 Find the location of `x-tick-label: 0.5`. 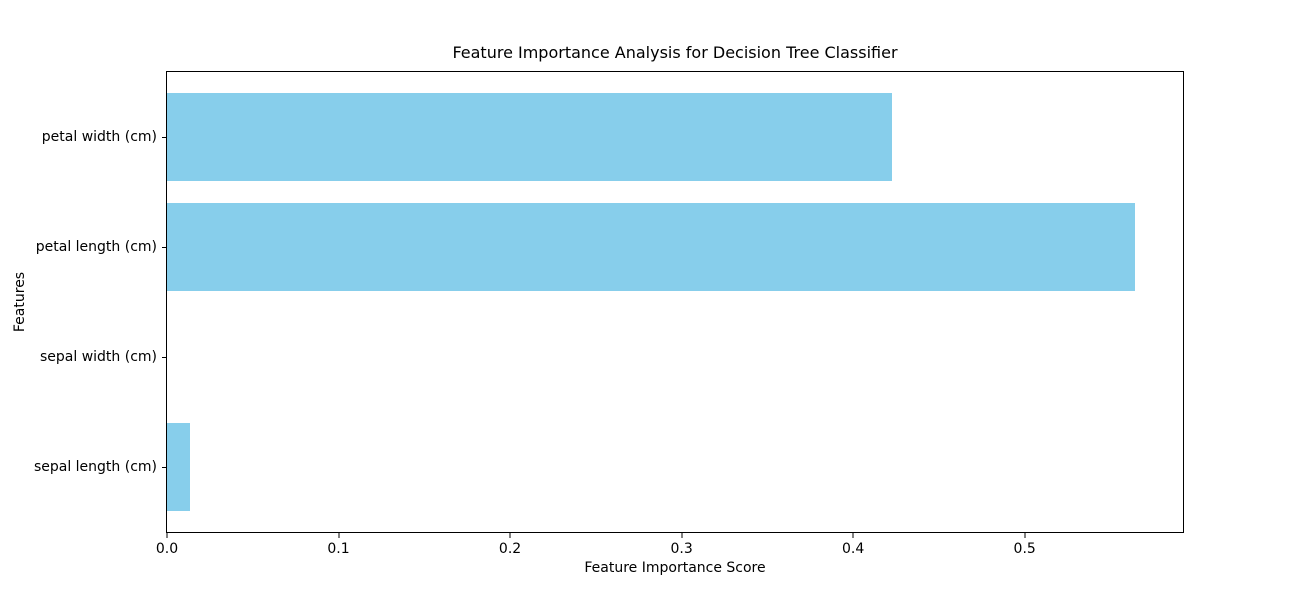

x-tick-label: 0.5 is located at coordinates (1024, 549).